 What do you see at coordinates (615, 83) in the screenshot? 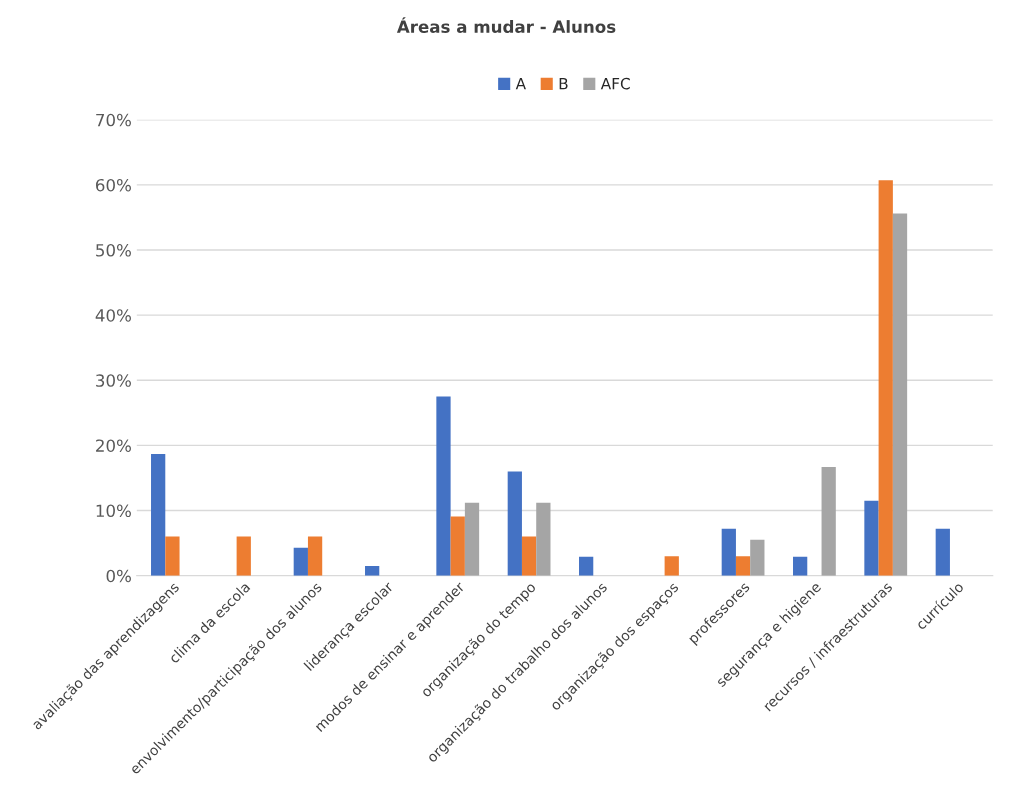
I see `legend-label: AFC` at bounding box center [615, 83].